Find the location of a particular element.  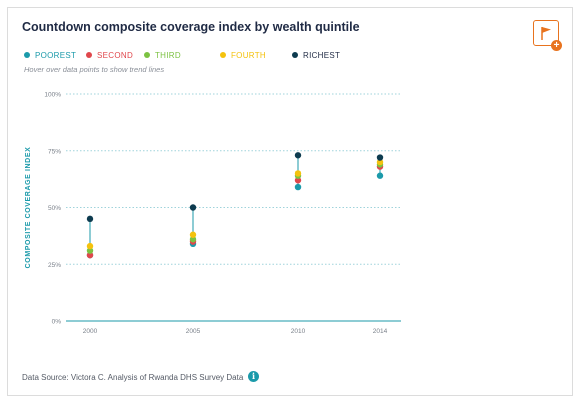

plus-icon: + is located at coordinates (556, 45).